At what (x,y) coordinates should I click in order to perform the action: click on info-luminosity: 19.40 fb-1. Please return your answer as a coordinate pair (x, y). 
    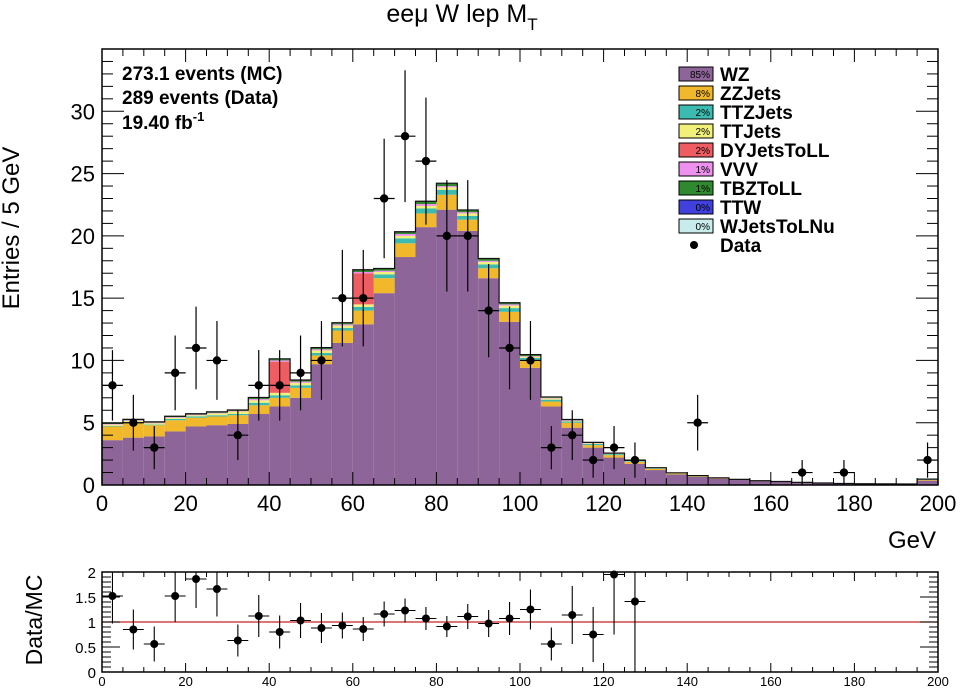
    Looking at the image, I should click on (163, 121).